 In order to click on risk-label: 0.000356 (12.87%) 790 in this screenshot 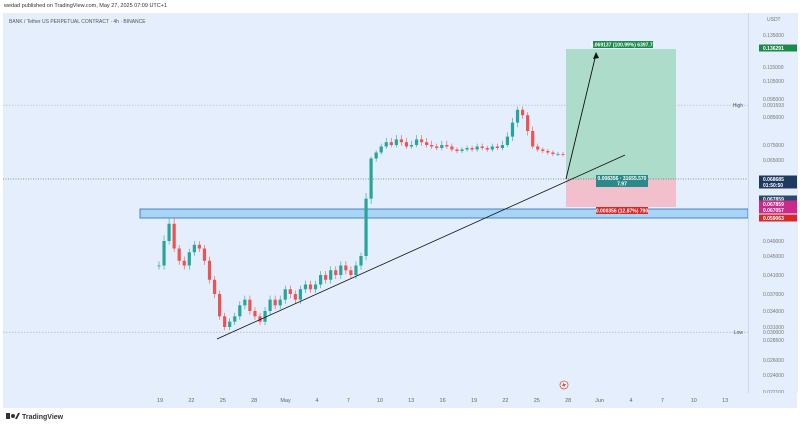, I will do `click(622, 212)`.